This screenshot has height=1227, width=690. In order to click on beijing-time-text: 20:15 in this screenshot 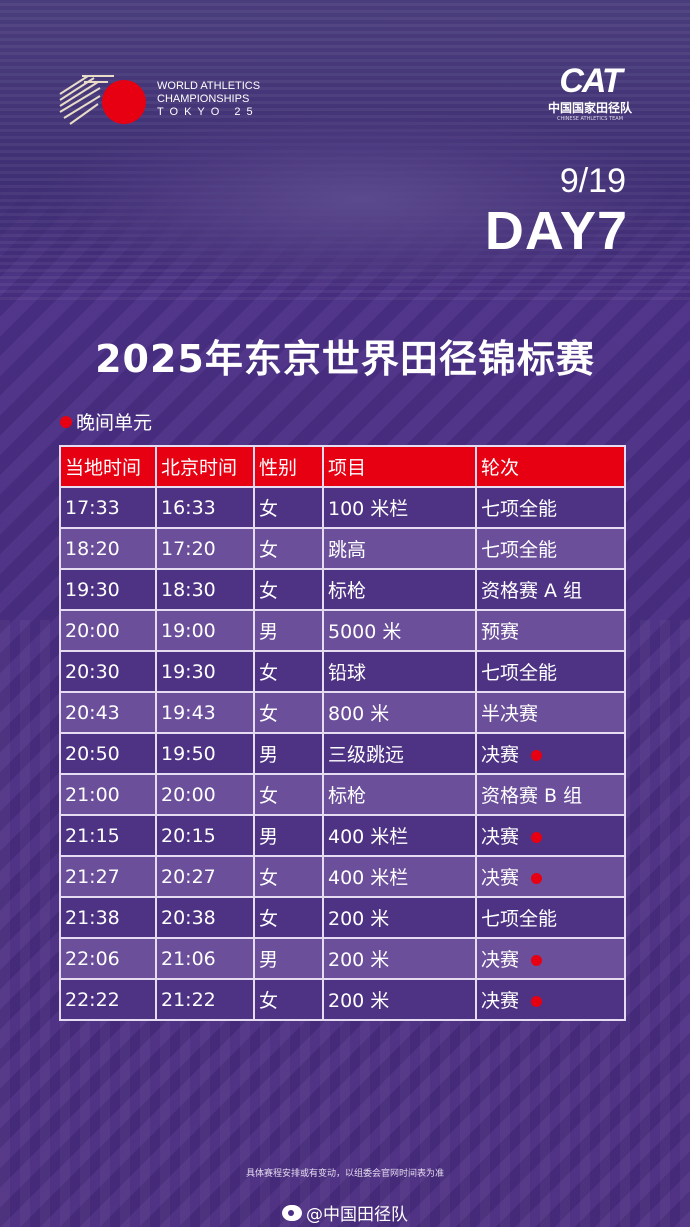, I will do `click(188, 835)`.